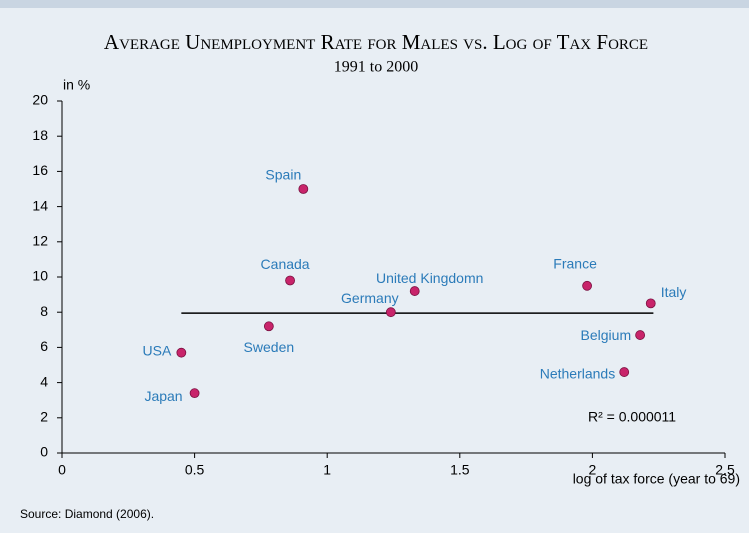 This screenshot has height=533, width=749. What do you see at coordinates (44, 452) in the screenshot?
I see `y-tick-label: 0` at bounding box center [44, 452].